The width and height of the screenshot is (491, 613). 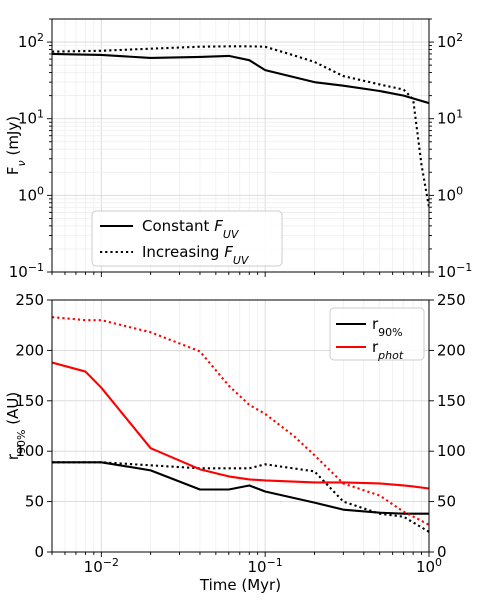 I want to click on x-tick-label: 10⁰, so click(x=429, y=566).